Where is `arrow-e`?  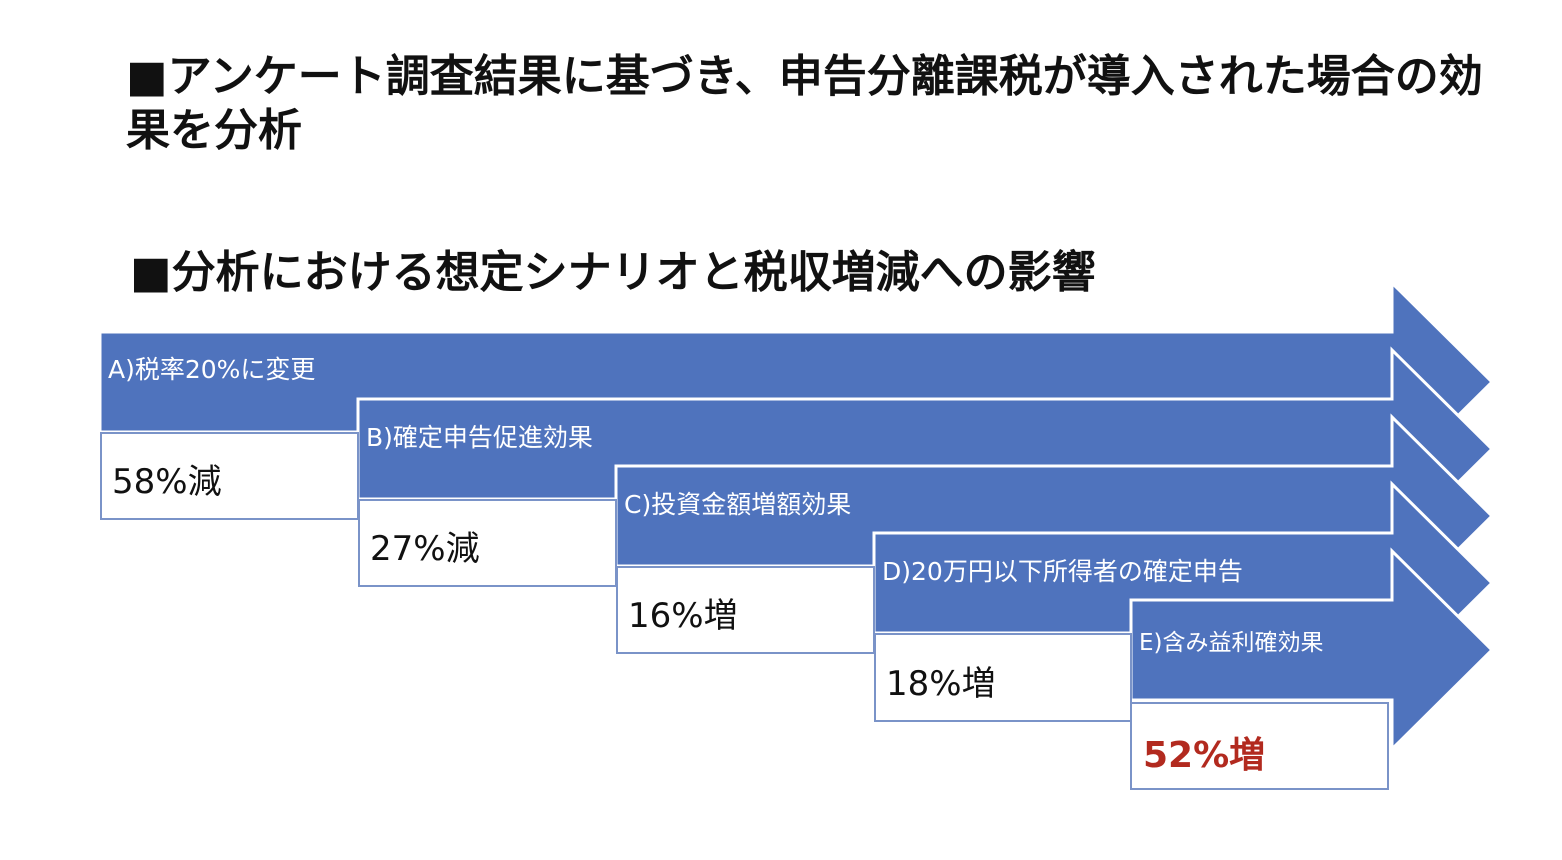
arrow-e is located at coordinates (1312, 650).